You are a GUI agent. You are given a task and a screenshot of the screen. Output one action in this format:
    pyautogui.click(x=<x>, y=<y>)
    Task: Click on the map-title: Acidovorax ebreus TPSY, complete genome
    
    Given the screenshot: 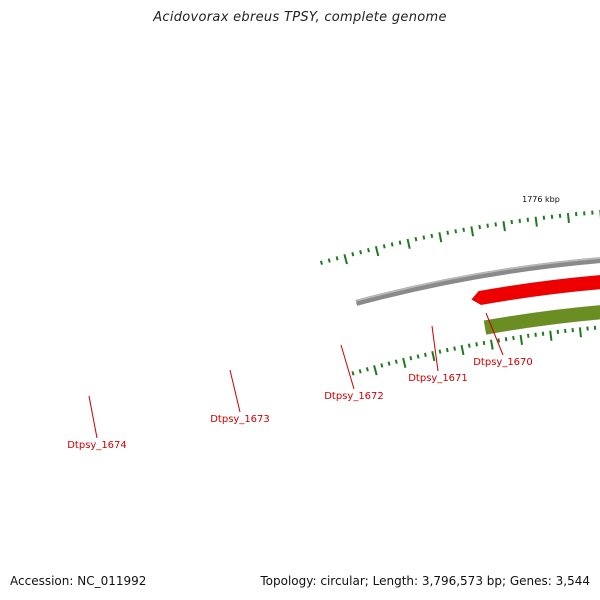 What is the action you would take?
    pyautogui.click(x=300, y=17)
    